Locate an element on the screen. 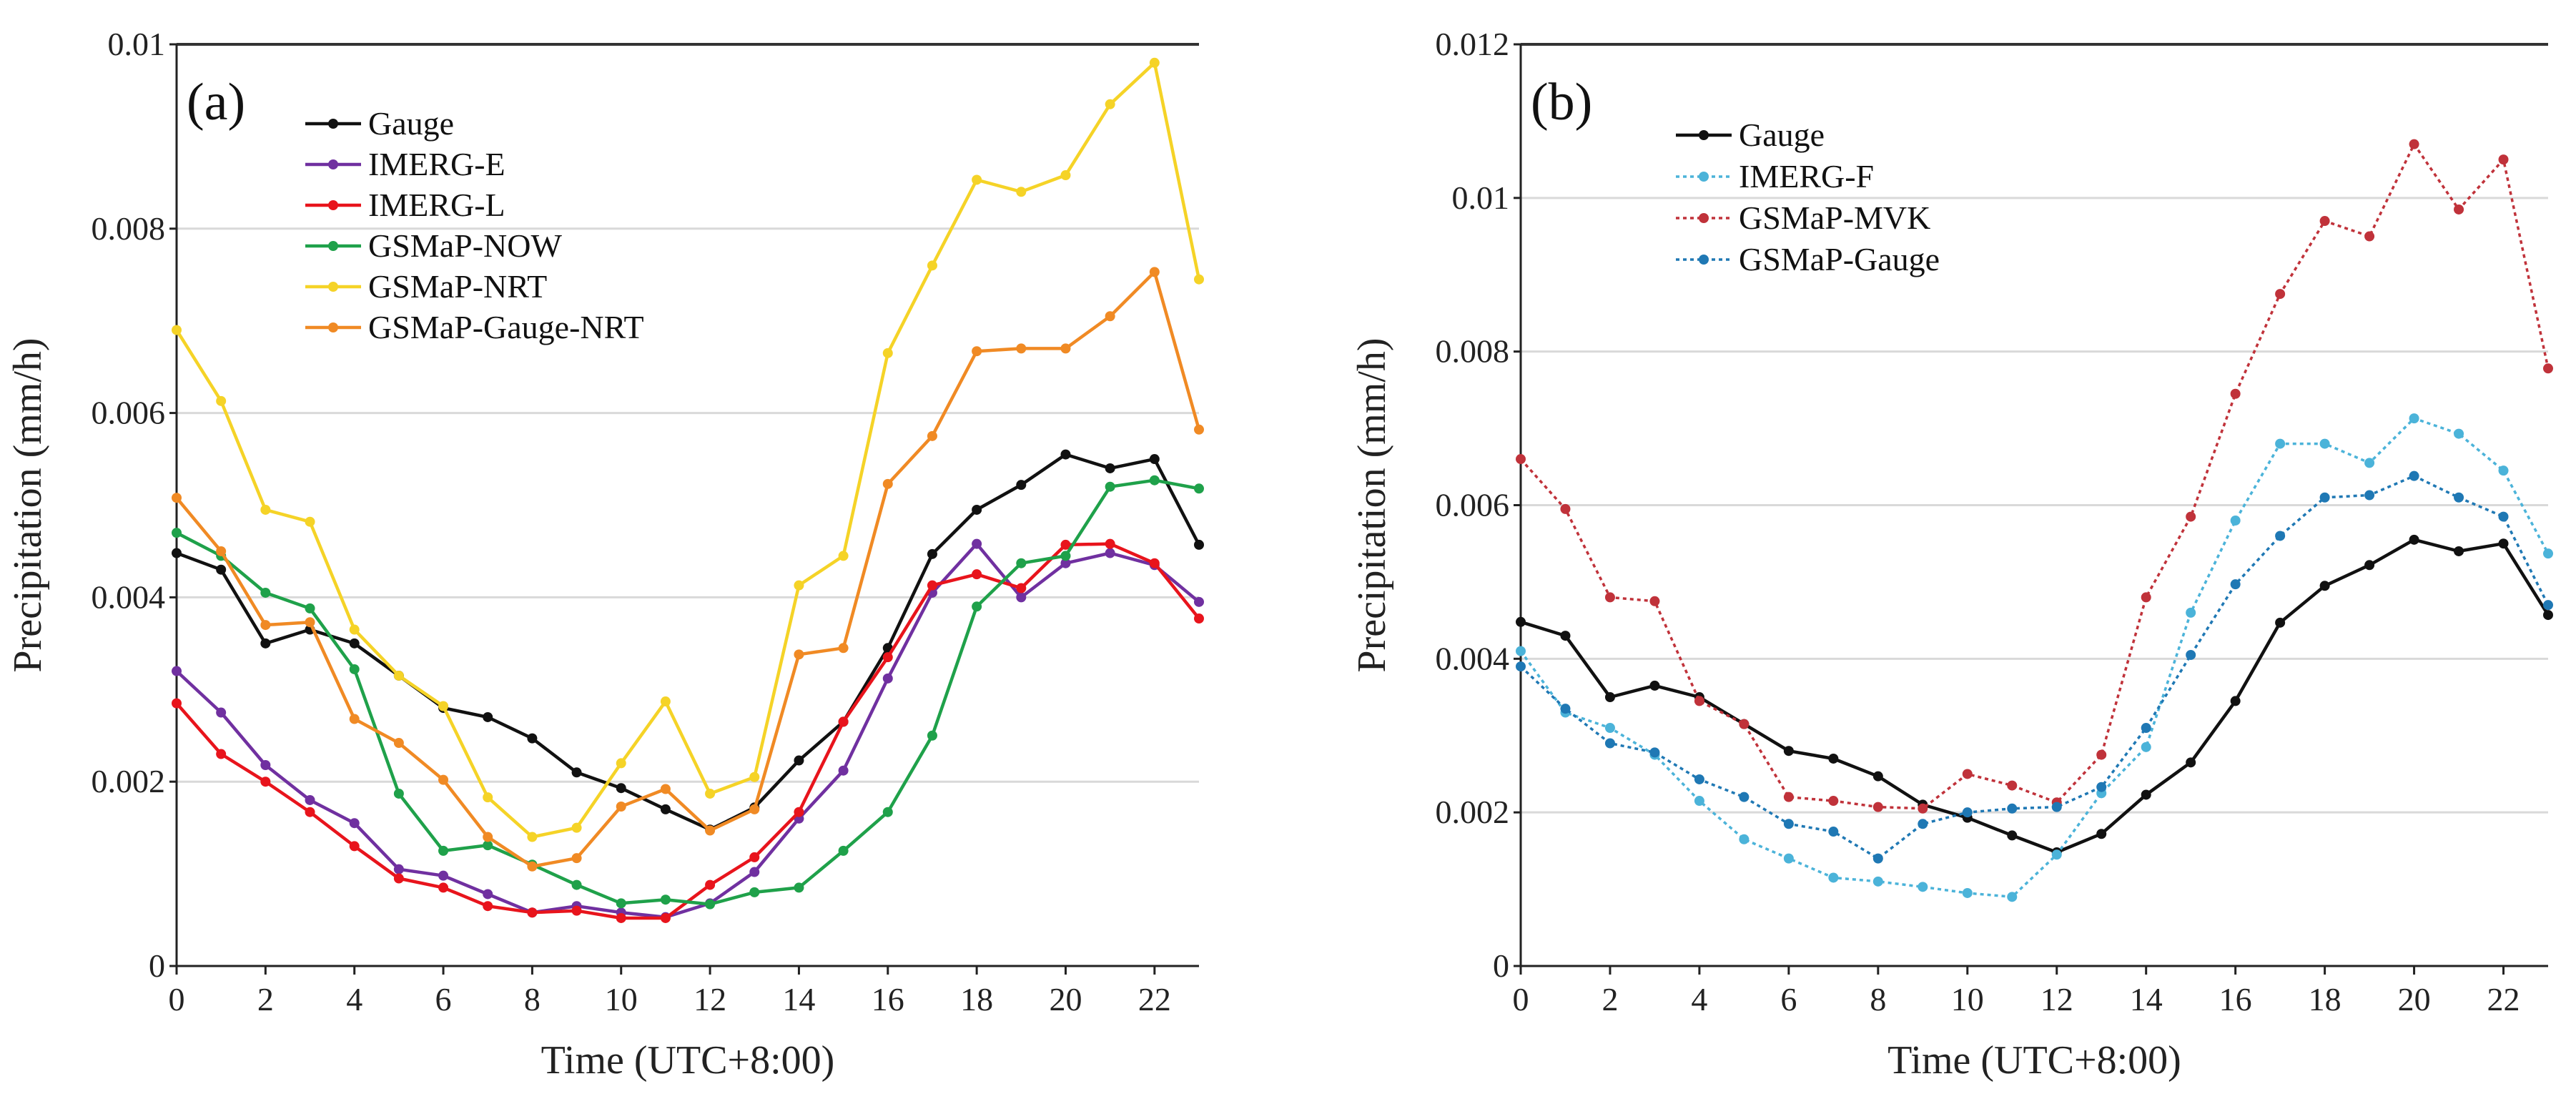  x-tick-label: 12 is located at coordinates (710, 999).